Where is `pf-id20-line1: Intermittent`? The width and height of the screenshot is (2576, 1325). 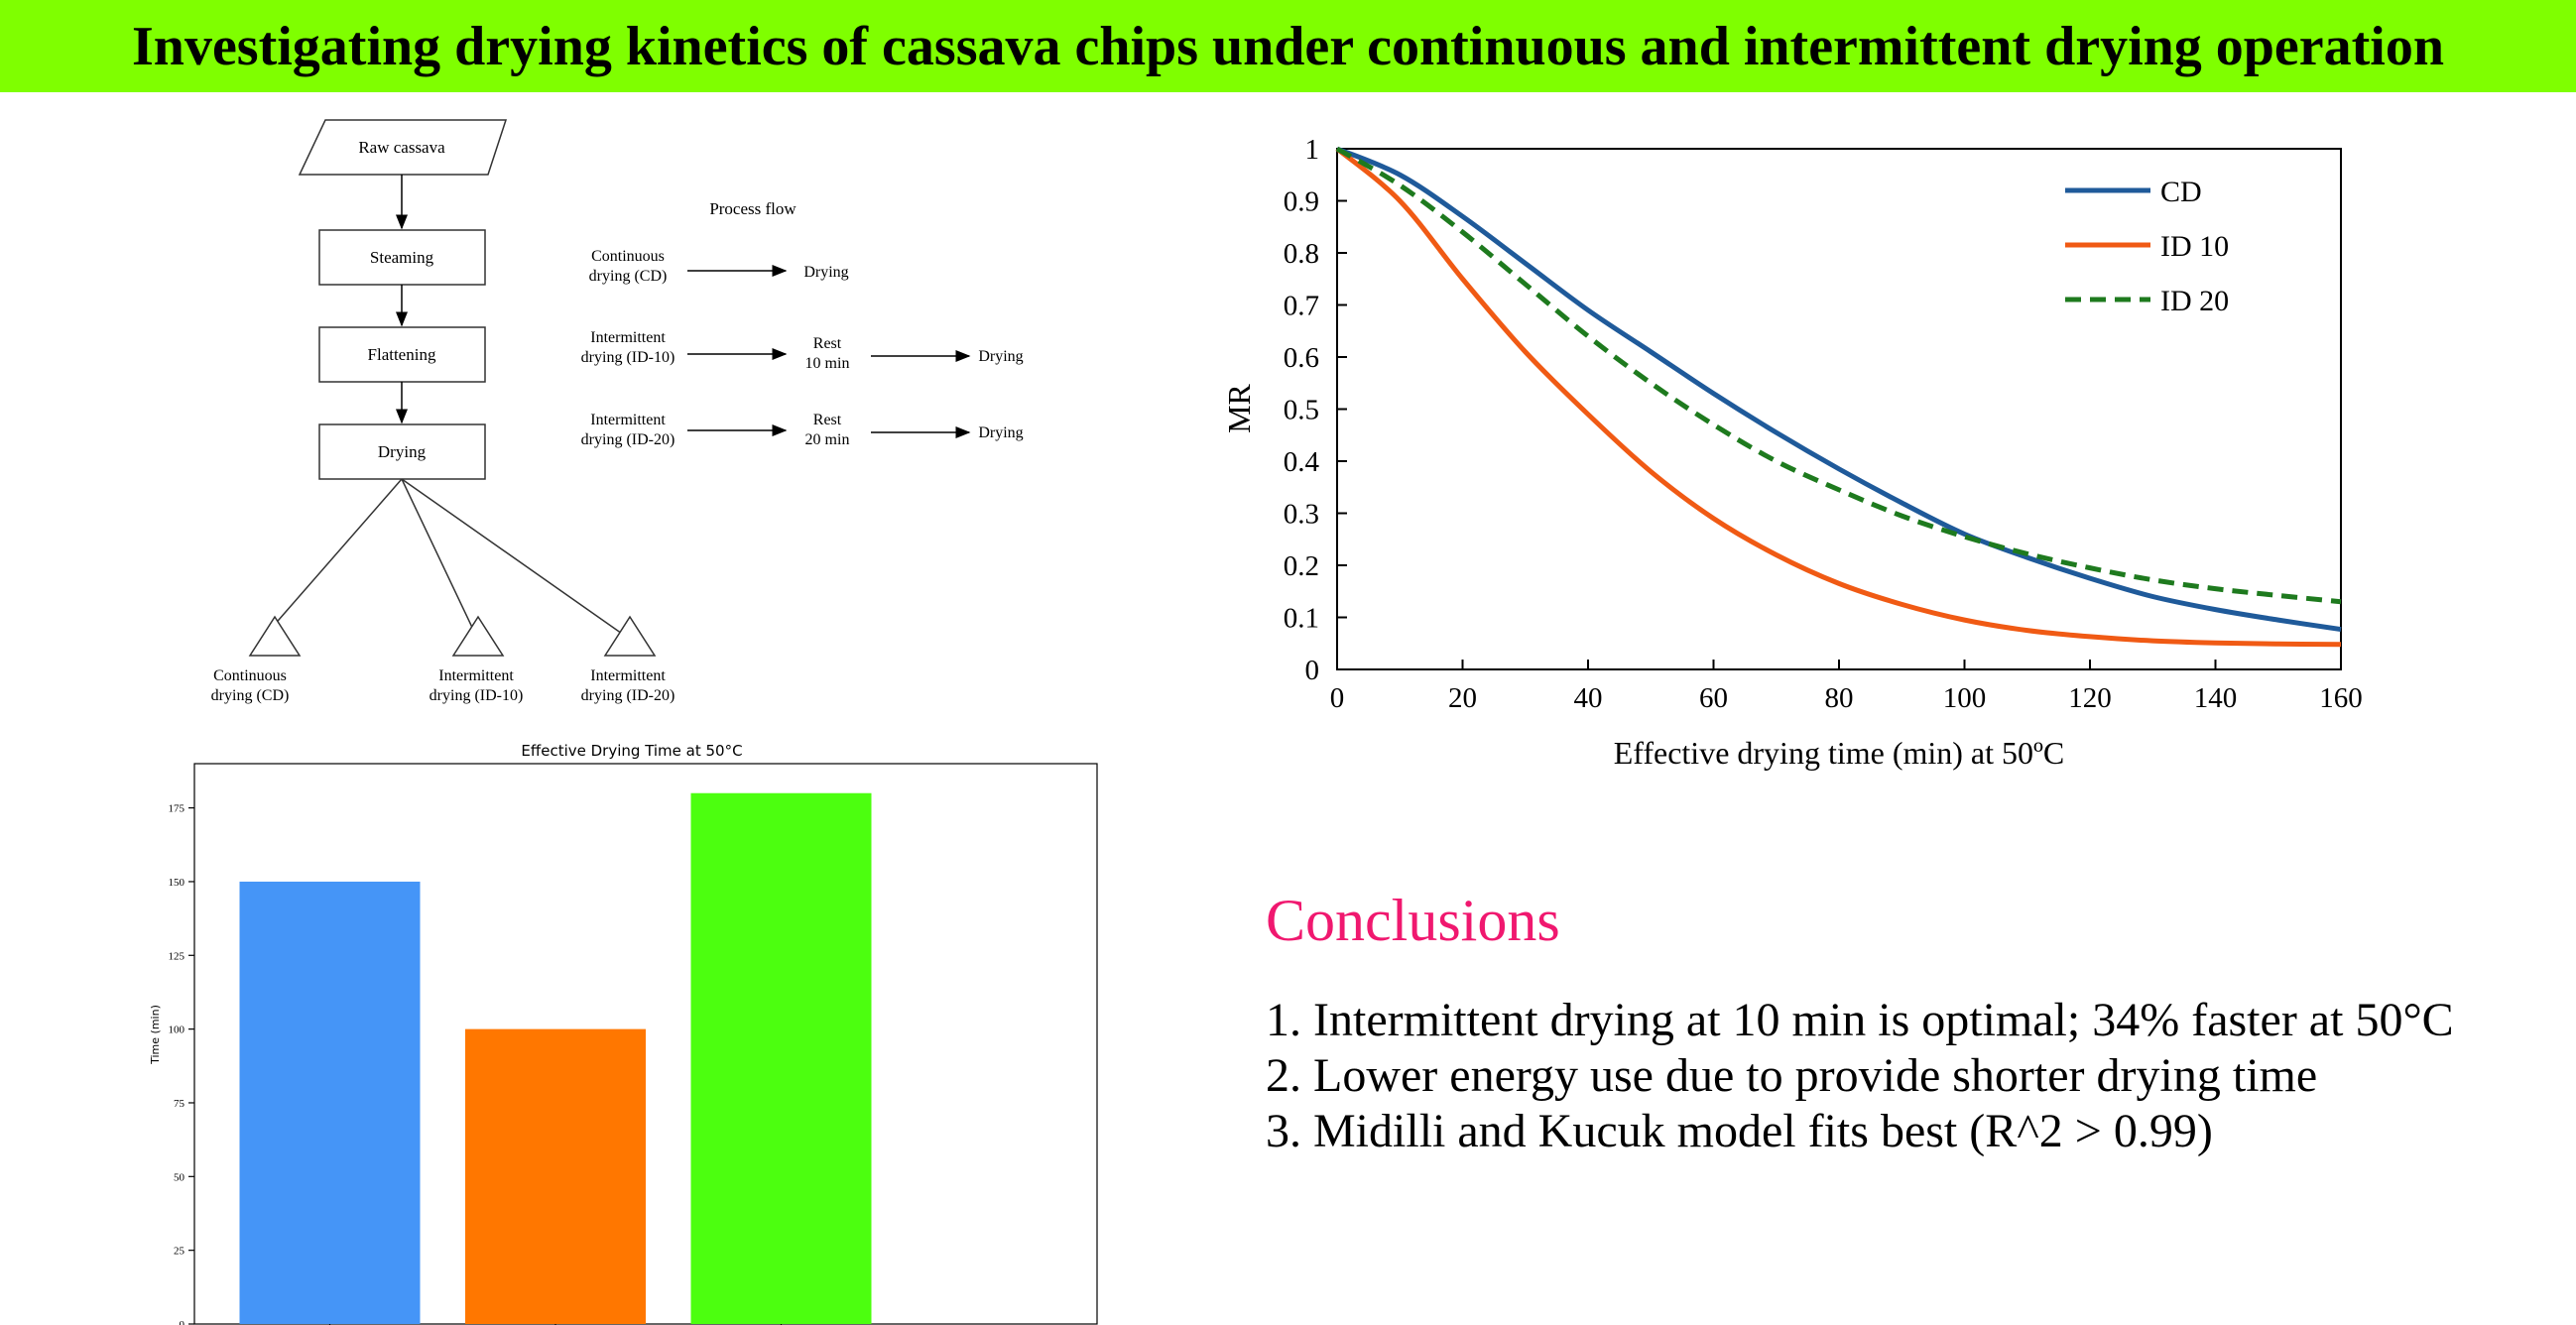 pf-id20-line1: Intermittent is located at coordinates (628, 420).